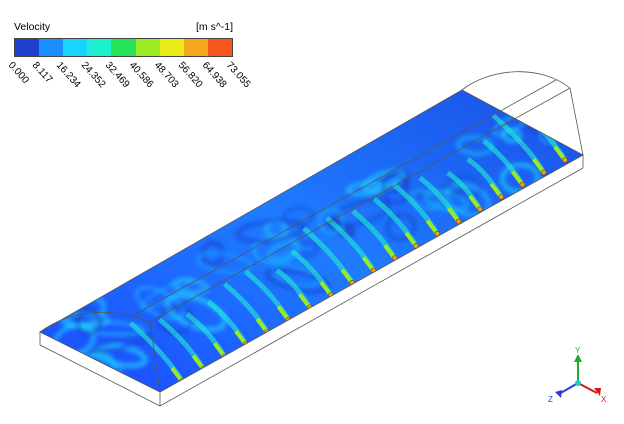 Image resolution: width=624 pixels, height=424 pixels. Describe the element at coordinates (93, 75) in the screenshot. I see `legend-tick: 24.352` at that location.